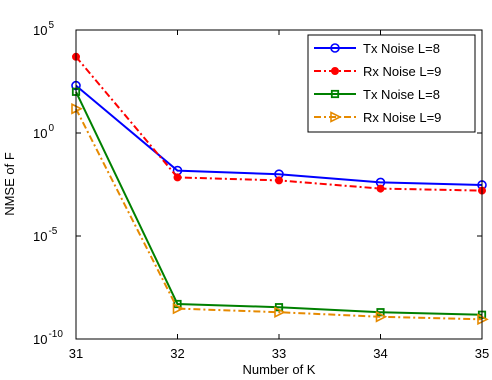 This screenshot has height=380, width=492. Describe the element at coordinates (402, 71) in the screenshot. I see `legend-label-2: Rx Noise L=9` at that location.